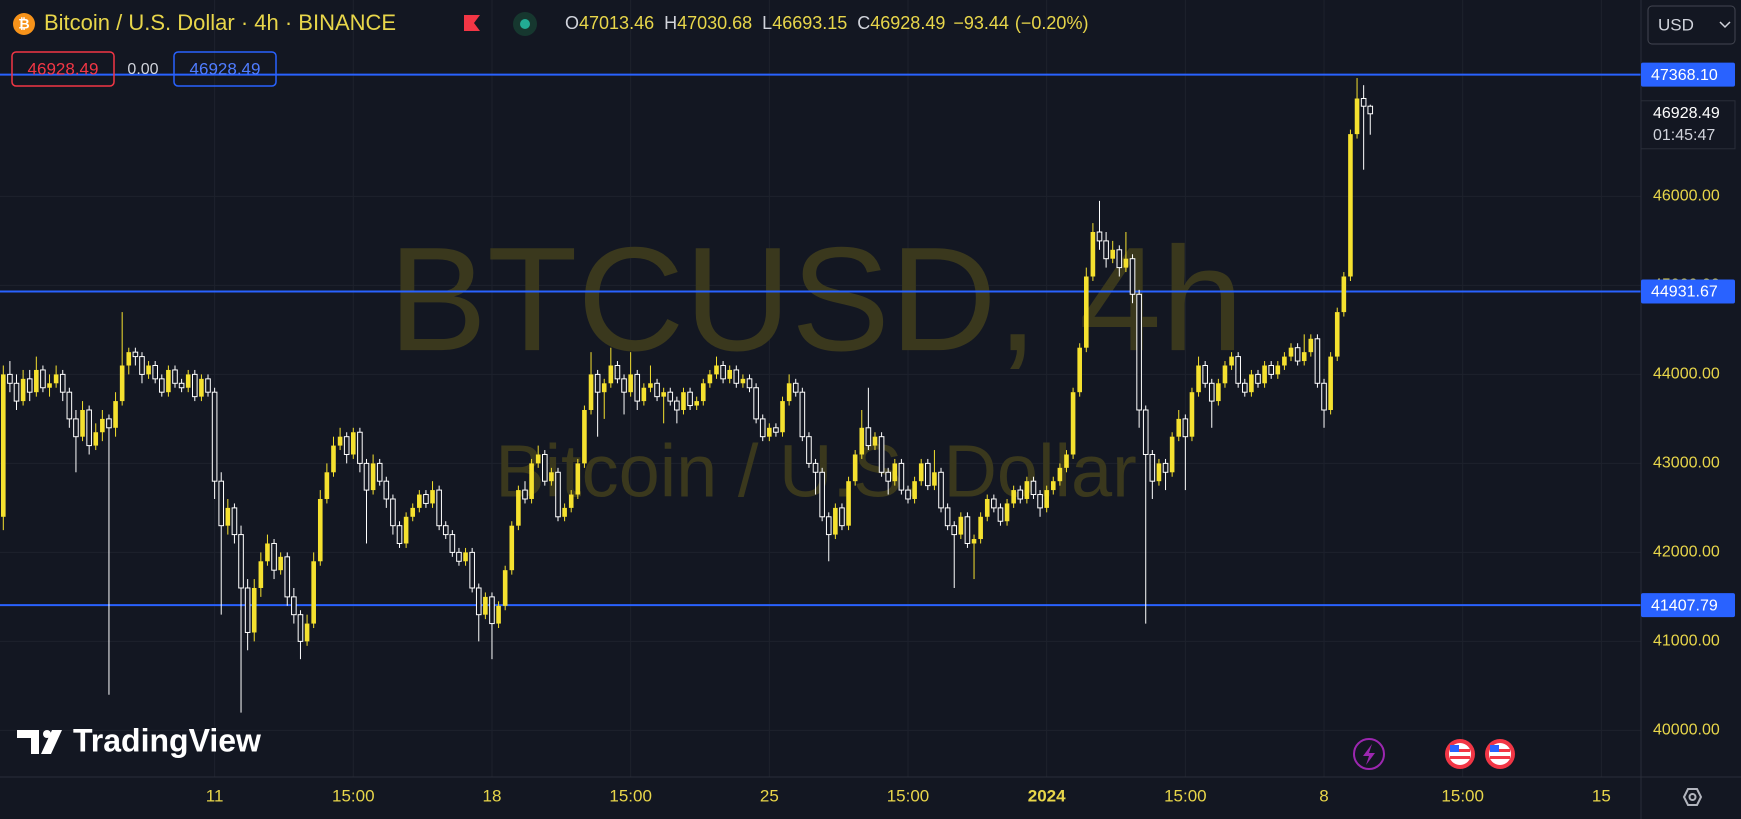  I want to click on x-tick-label: 18, so click(492, 795).